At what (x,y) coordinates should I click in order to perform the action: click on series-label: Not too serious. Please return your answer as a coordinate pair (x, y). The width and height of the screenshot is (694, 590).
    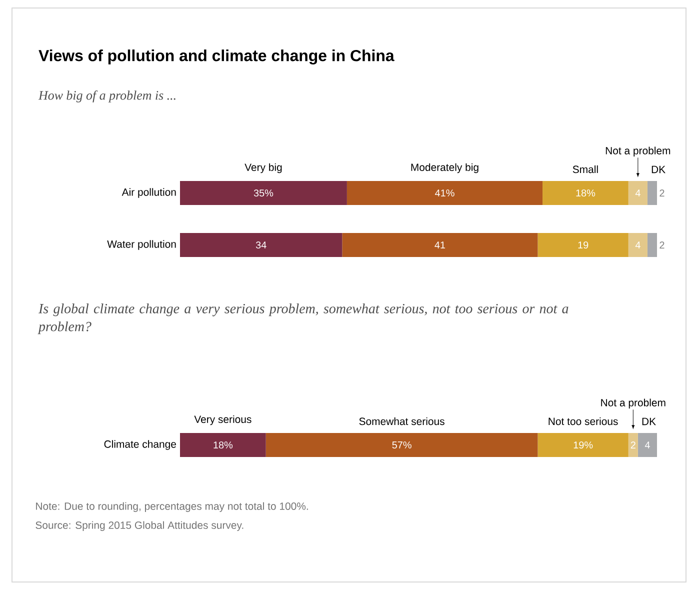
    Looking at the image, I should click on (583, 421).